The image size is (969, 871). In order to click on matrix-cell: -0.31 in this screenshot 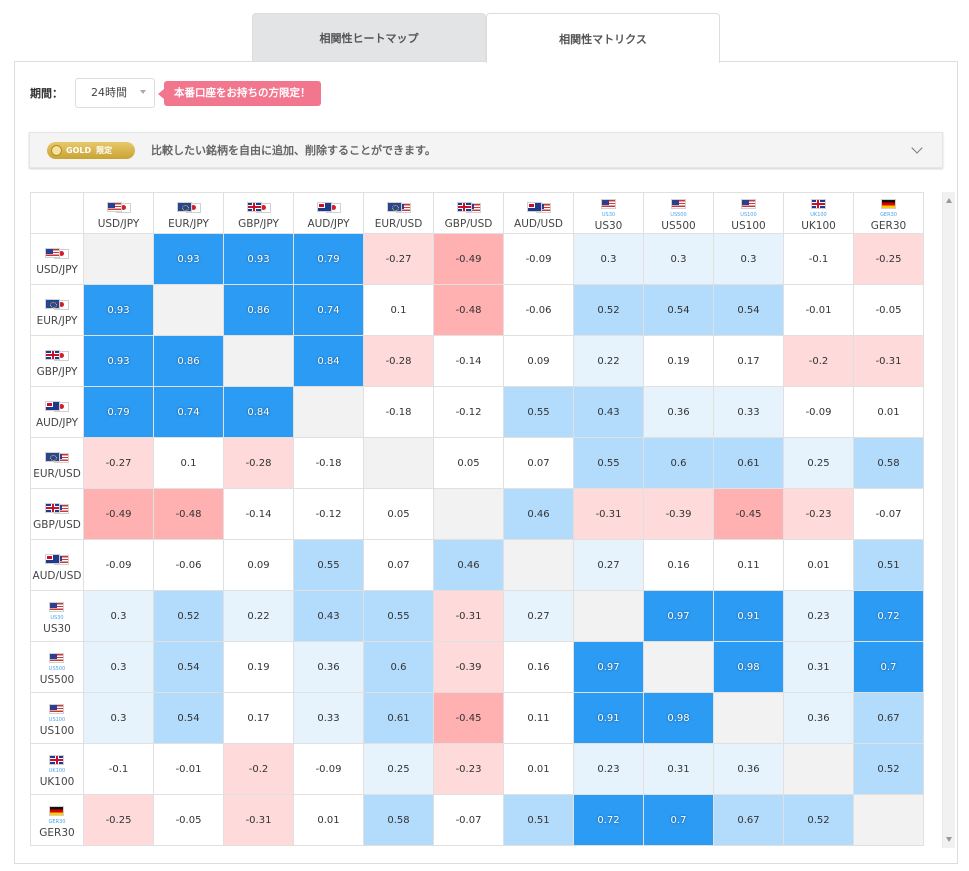, I will do `click(608, 514)`.